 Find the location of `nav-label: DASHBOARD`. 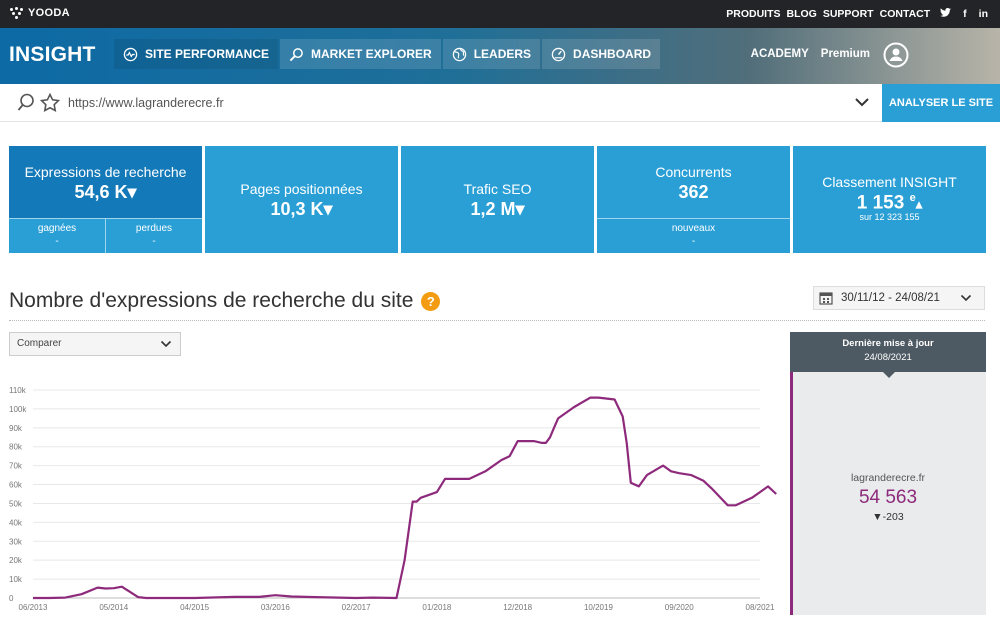

nav-label: DASHBOARD is located at coordinates (612, 54).